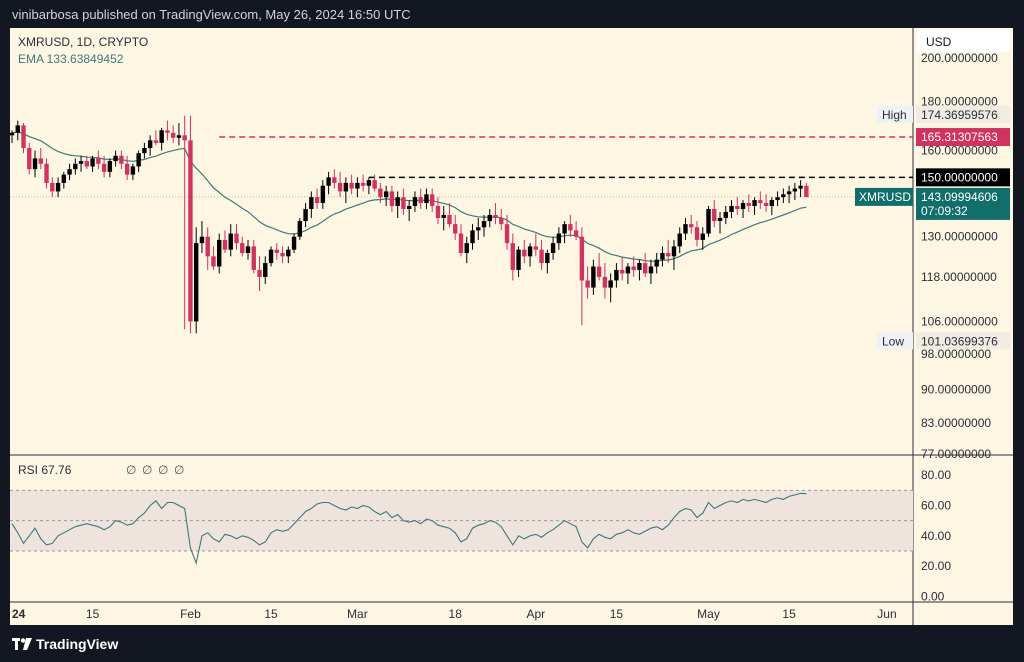 The width and height of the screenshot is (1024, 662). Describe the element at coordinates (963, 41) in the screenshot. I see `currency-box` at that location.